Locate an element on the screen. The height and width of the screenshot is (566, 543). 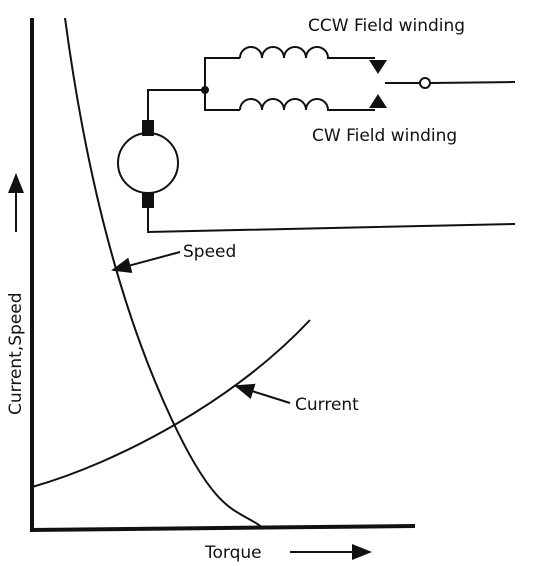
motor is located at coordinates (148, 163).